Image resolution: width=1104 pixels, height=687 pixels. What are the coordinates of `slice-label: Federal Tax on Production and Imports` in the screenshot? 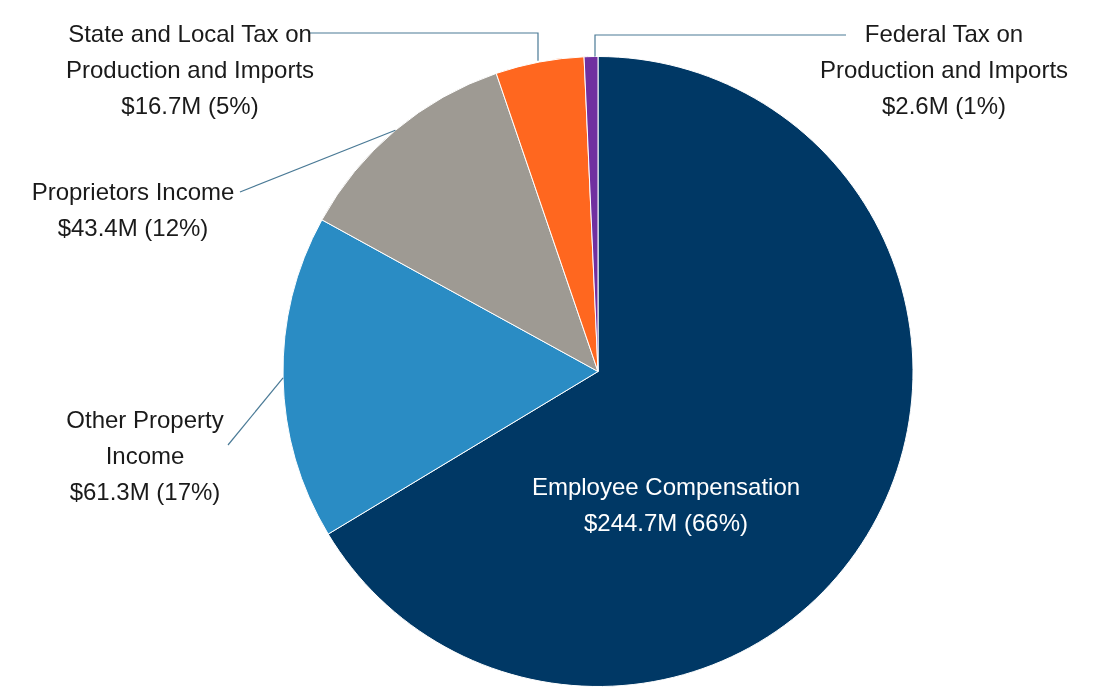 It's located at (944, 51).